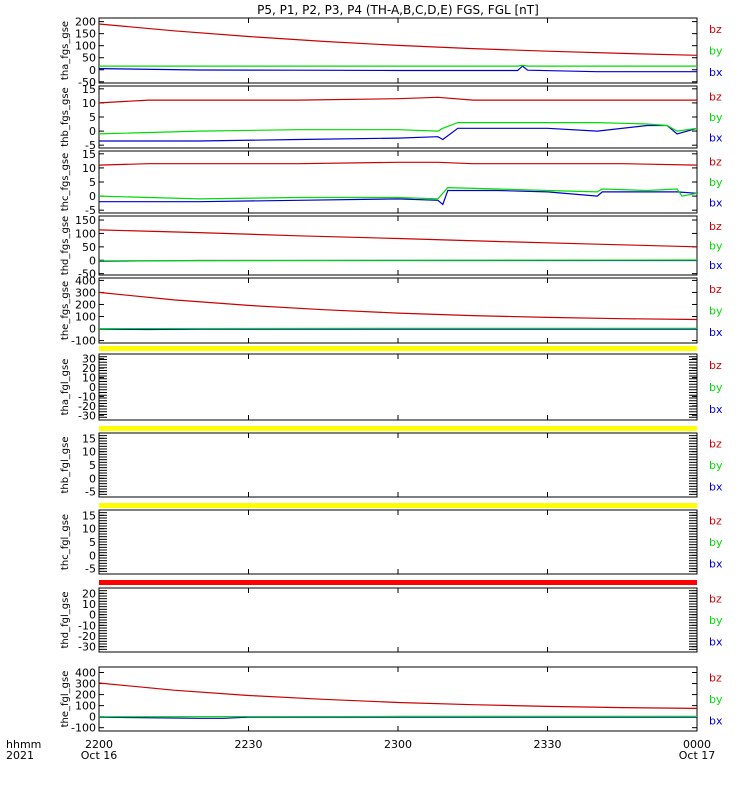 The height and width of the screenshot is (800, 750). What do you see at coordinates (715, 521) in the screenshot?
I see `thc_fgl_gse-legend-bz: bz` at bounding box center [715, 521].